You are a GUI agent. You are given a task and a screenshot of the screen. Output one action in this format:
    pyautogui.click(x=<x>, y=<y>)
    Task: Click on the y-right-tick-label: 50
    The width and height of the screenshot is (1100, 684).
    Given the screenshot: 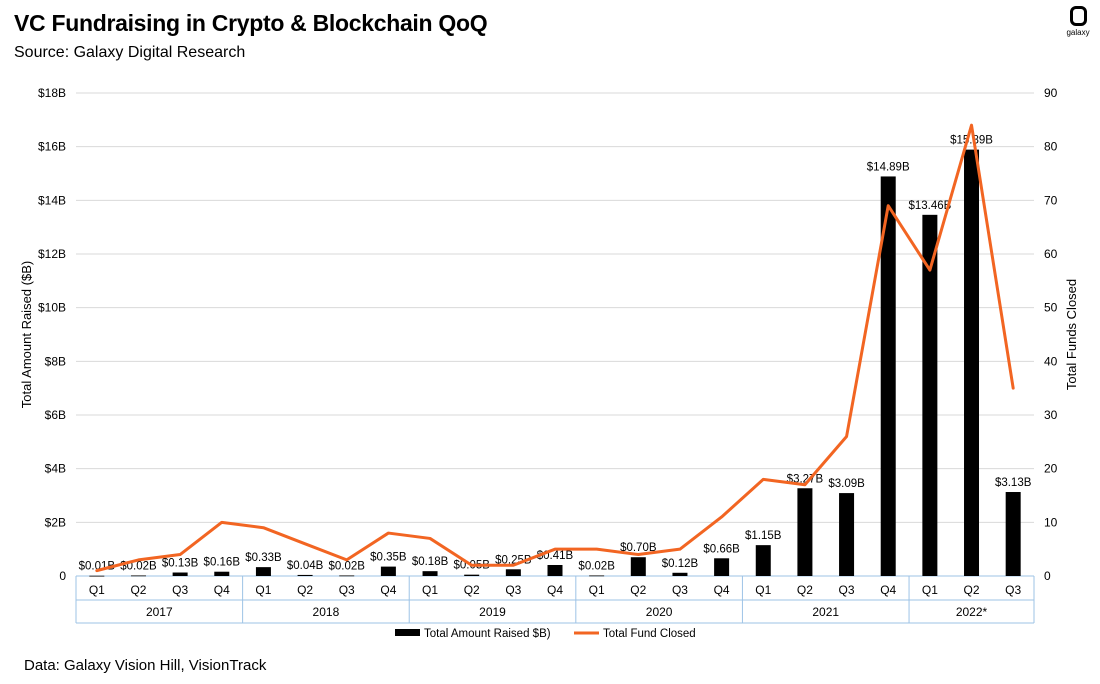 What is the action you would take?
    pyautogui.click(x=1051, y=308)
    